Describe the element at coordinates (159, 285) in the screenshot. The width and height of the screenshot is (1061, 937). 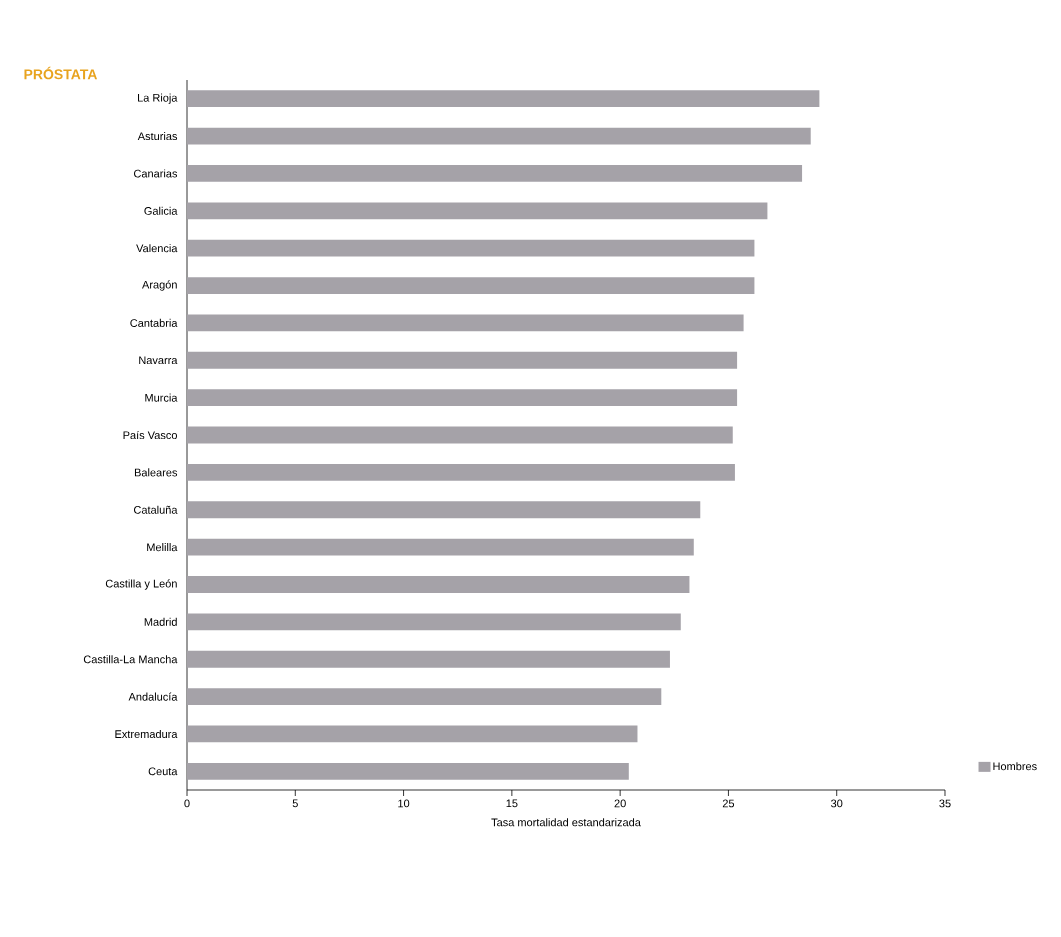
I see `y-tick-label: Aragón` at that location.